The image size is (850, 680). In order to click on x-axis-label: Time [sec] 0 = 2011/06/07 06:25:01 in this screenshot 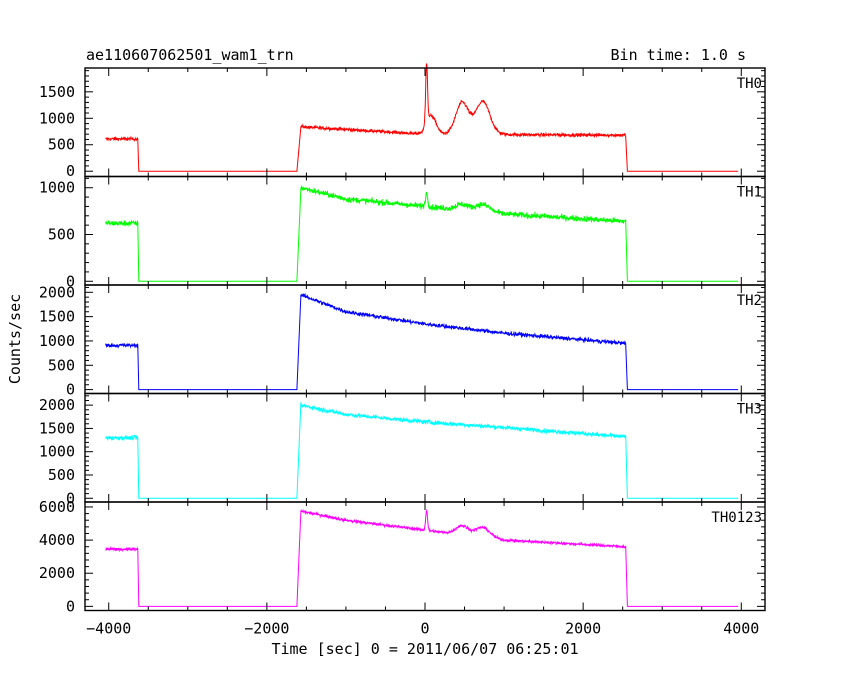, I will do `click(424, 649)`.